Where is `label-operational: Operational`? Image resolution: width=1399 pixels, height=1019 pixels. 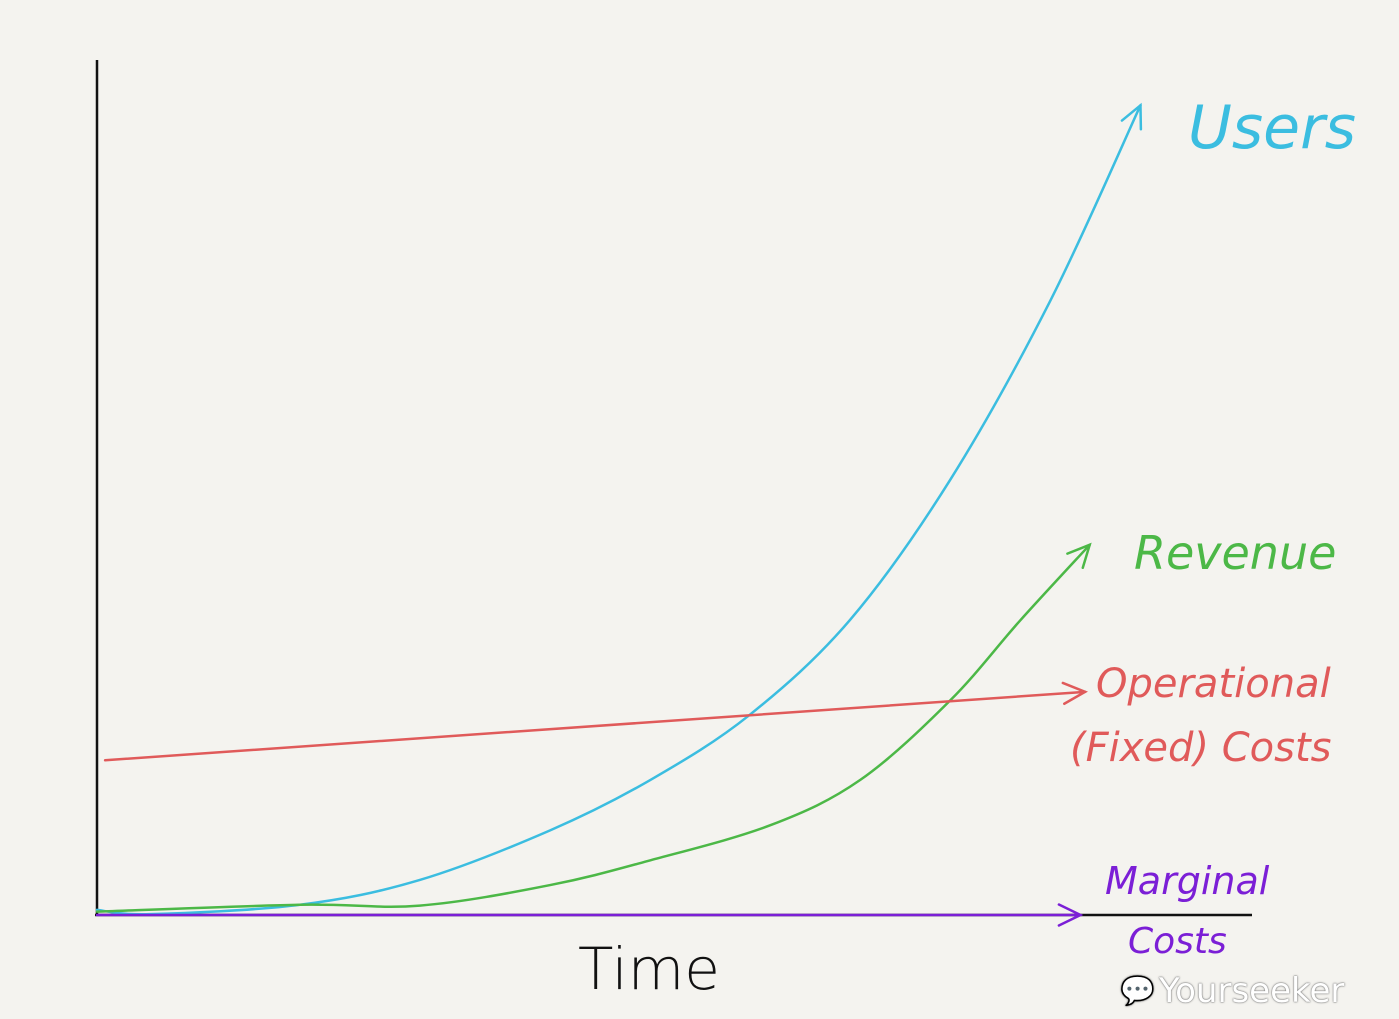 label-operational: Operational is located at coordinates (1213, 684).